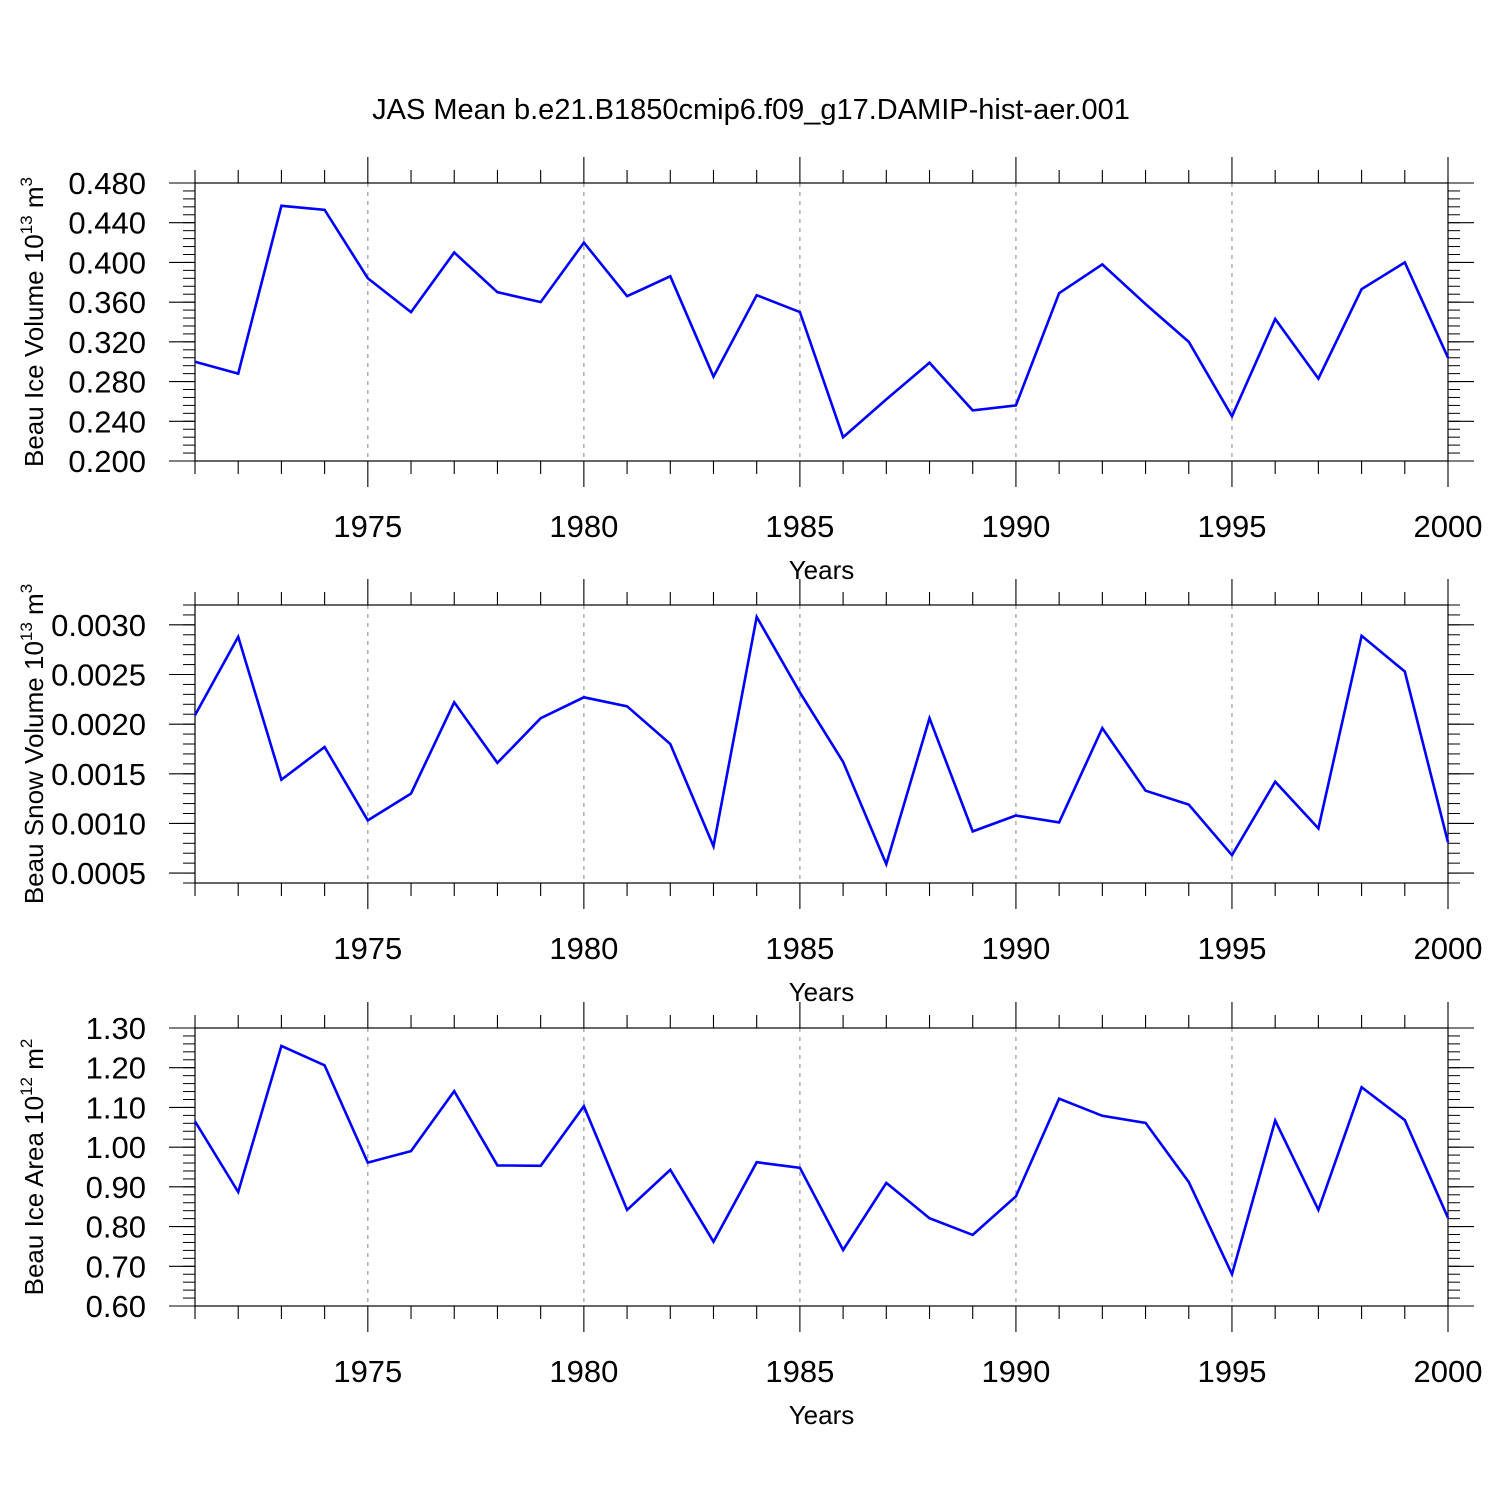  What do you see at coordinates (116, 1306) in the screenshot?
I see `panel-3-y-tick-label: 0.60` at bounding box center [116, 1306].